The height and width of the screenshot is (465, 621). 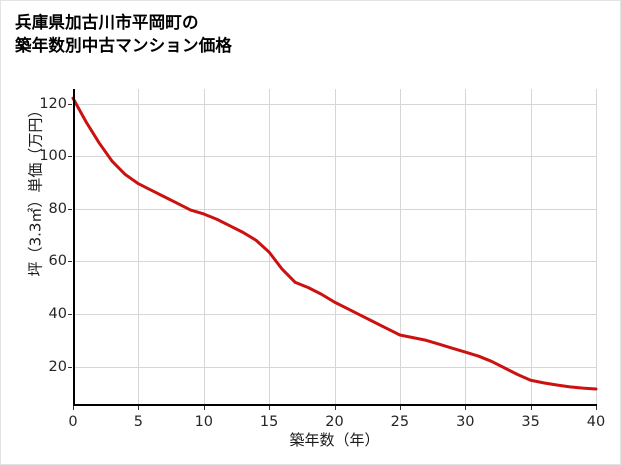 What do you see at coordinates (400, 422) in the screenshot?
I see `x-tick-label-25: 25` at bounding box center [400, 422].